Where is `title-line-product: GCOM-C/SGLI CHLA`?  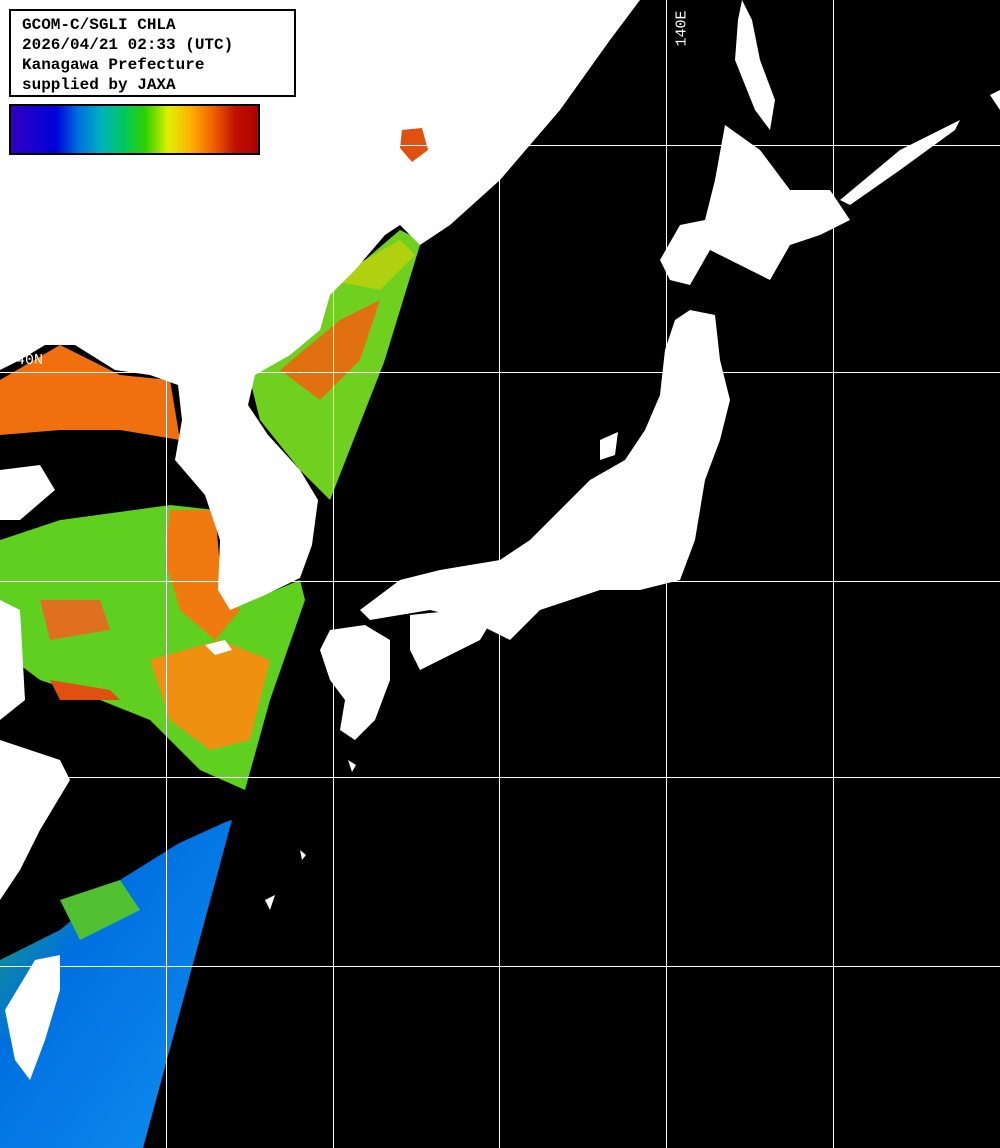 title-line-product: GCOM-C/SGLI CHLA is located at coordinates (99, 25).